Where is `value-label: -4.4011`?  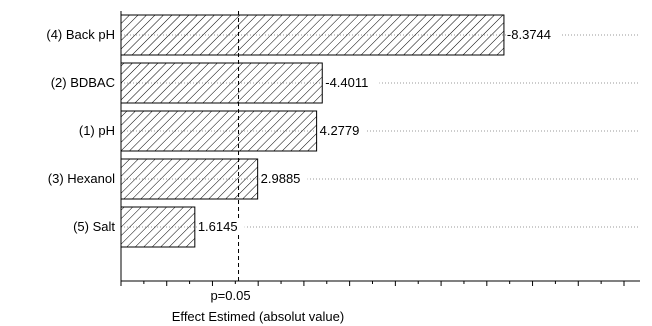 value-label: -4.4011 is located at coordinates (346, 82).